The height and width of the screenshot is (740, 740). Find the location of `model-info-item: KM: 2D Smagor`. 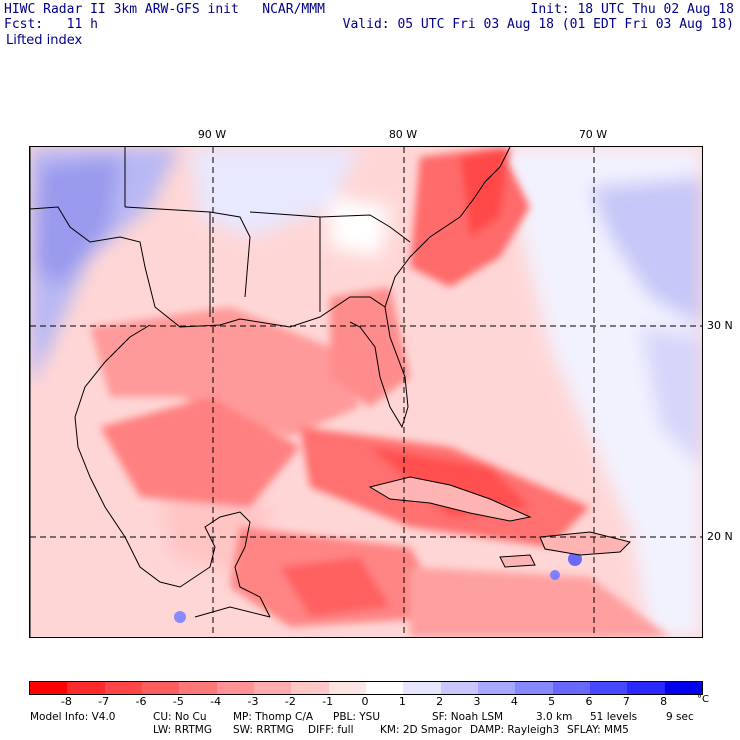

model-info-item: KM: 2D Smagor is located at coordinates (421, 730).